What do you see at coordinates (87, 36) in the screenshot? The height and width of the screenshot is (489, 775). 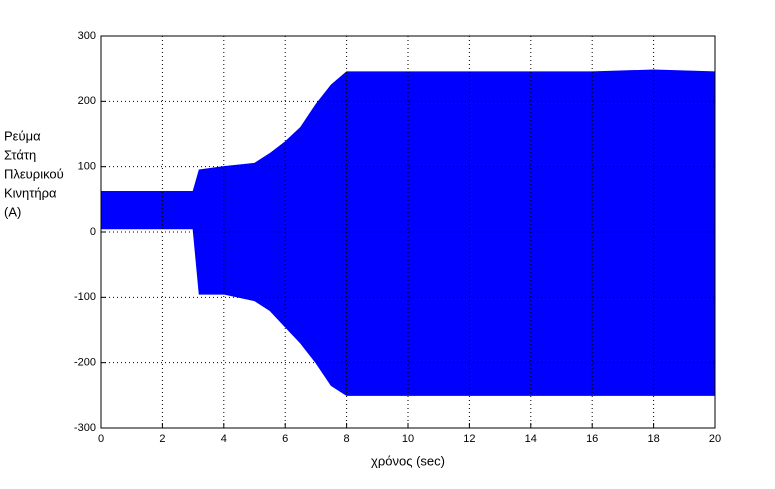 I see `y-tick-label: 300` at bounding box center [87, 36].